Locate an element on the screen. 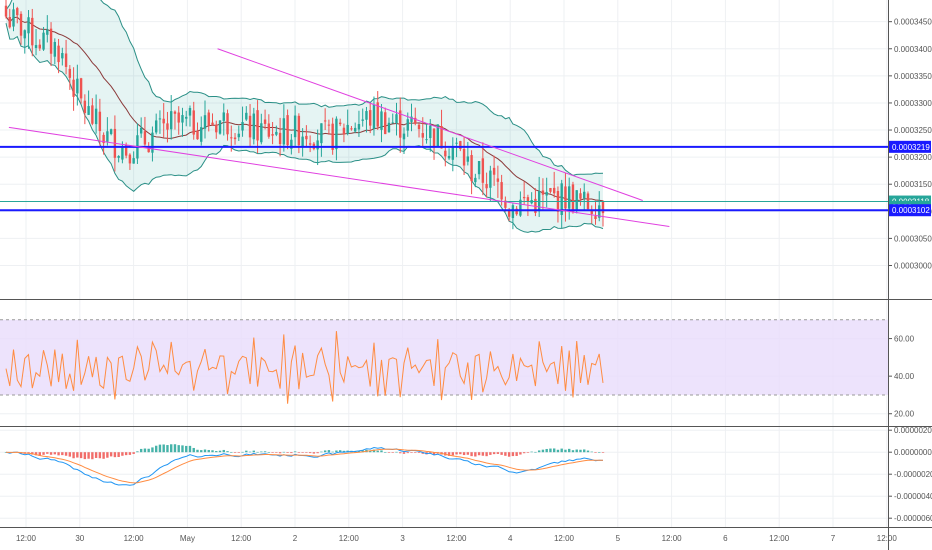 The image size is (932, 550). price-tag-label: 0.0003102 is located at coordinates (911, 210).